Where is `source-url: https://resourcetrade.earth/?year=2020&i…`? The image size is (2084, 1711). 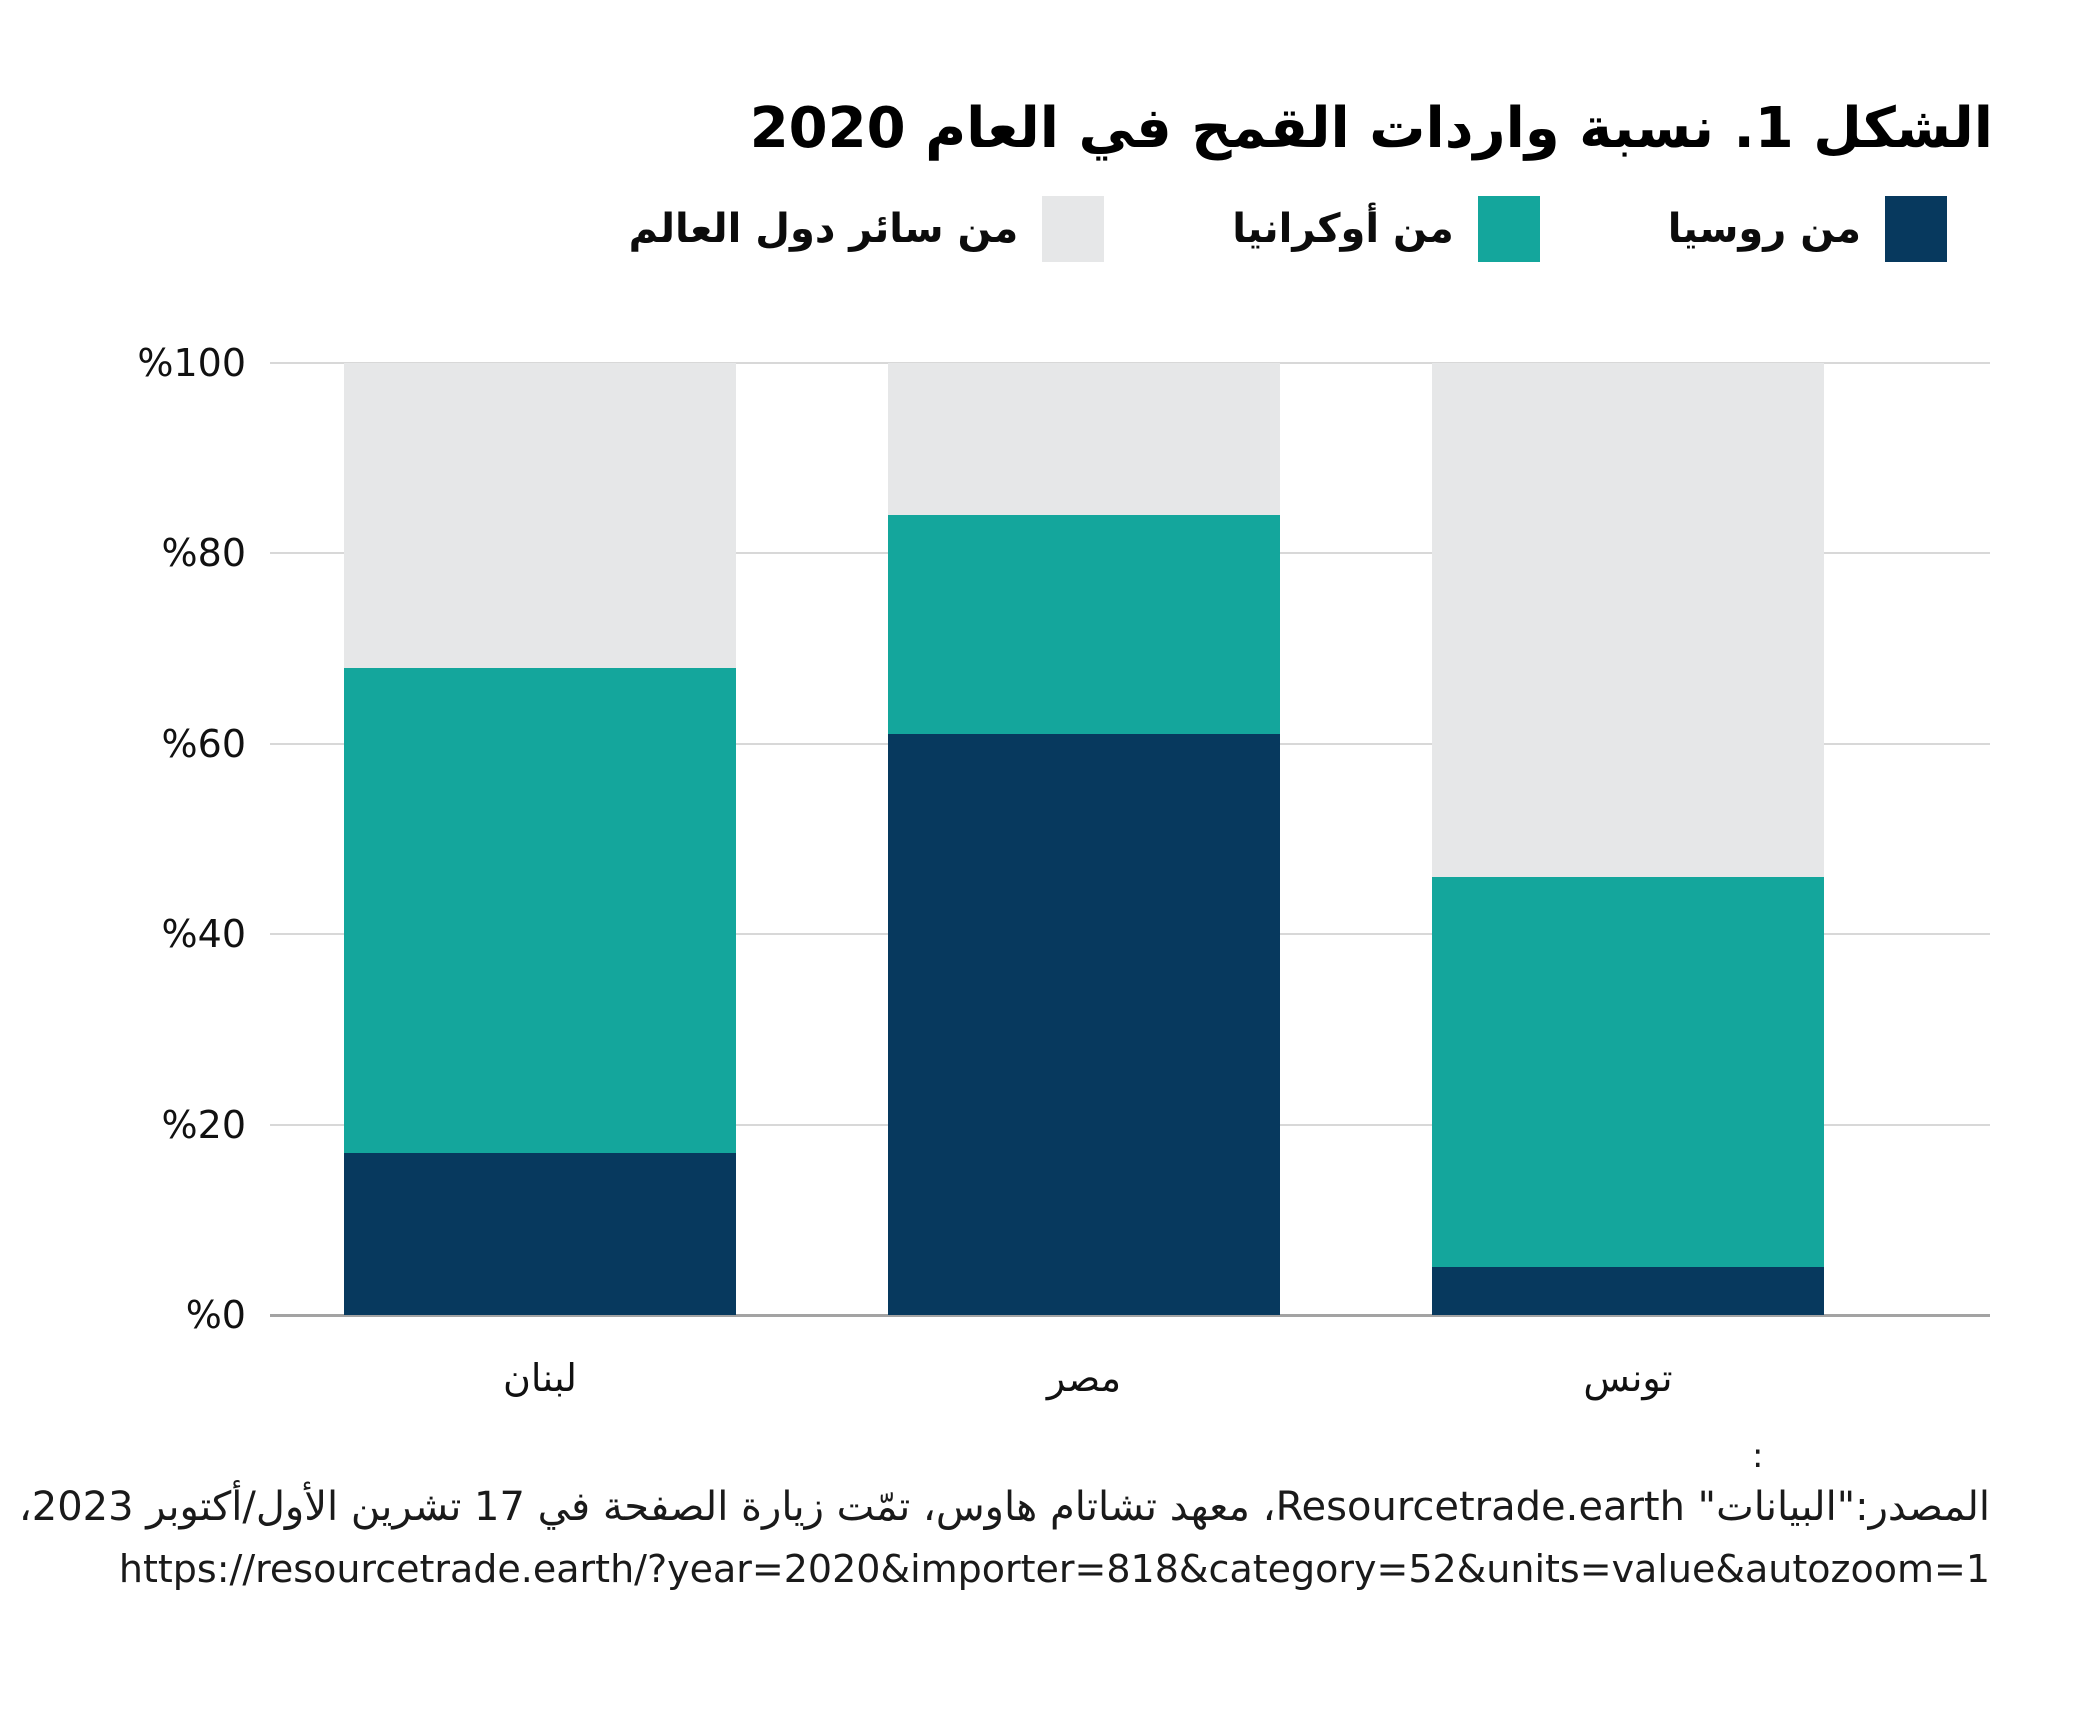 source-url: https://resourcetrade.earth/?year=2020&i… is located at coordinates (1054, 1569).